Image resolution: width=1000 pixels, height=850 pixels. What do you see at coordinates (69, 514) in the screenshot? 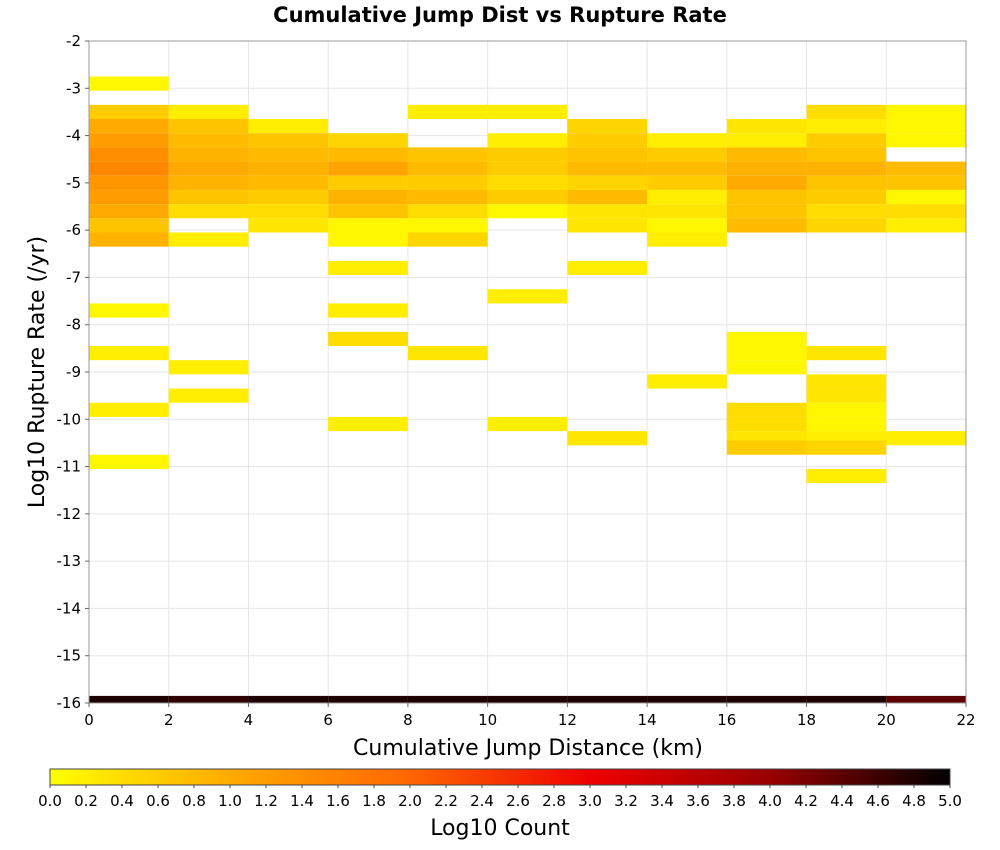
I see `y-tick-label: -12` at bounding box center [69, 514].